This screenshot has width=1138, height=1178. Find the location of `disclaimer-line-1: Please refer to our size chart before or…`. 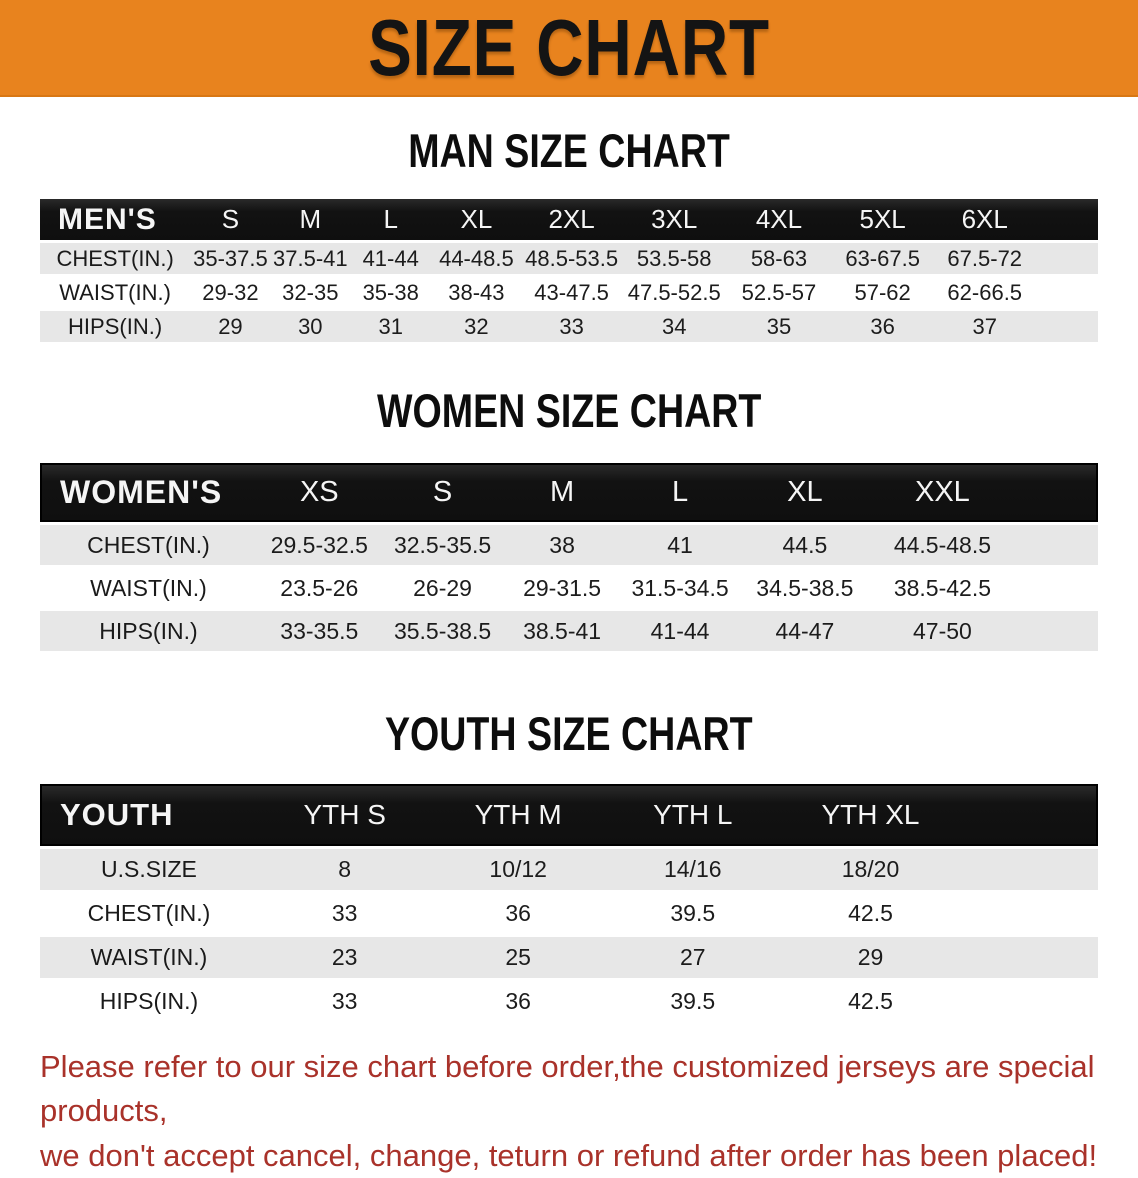

disclaimer-line-1: Please refer to our size chart before or… is located at coordinates (567, 1089).